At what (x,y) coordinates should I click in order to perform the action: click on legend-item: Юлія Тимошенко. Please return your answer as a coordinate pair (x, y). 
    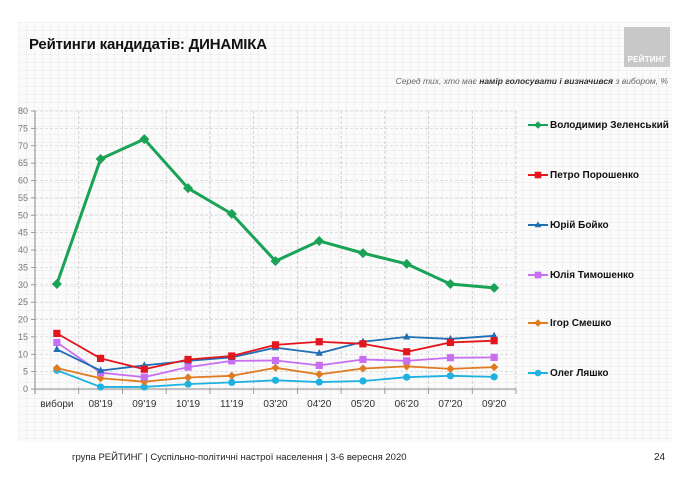
    Looking at the image, I should click on (581, 275).